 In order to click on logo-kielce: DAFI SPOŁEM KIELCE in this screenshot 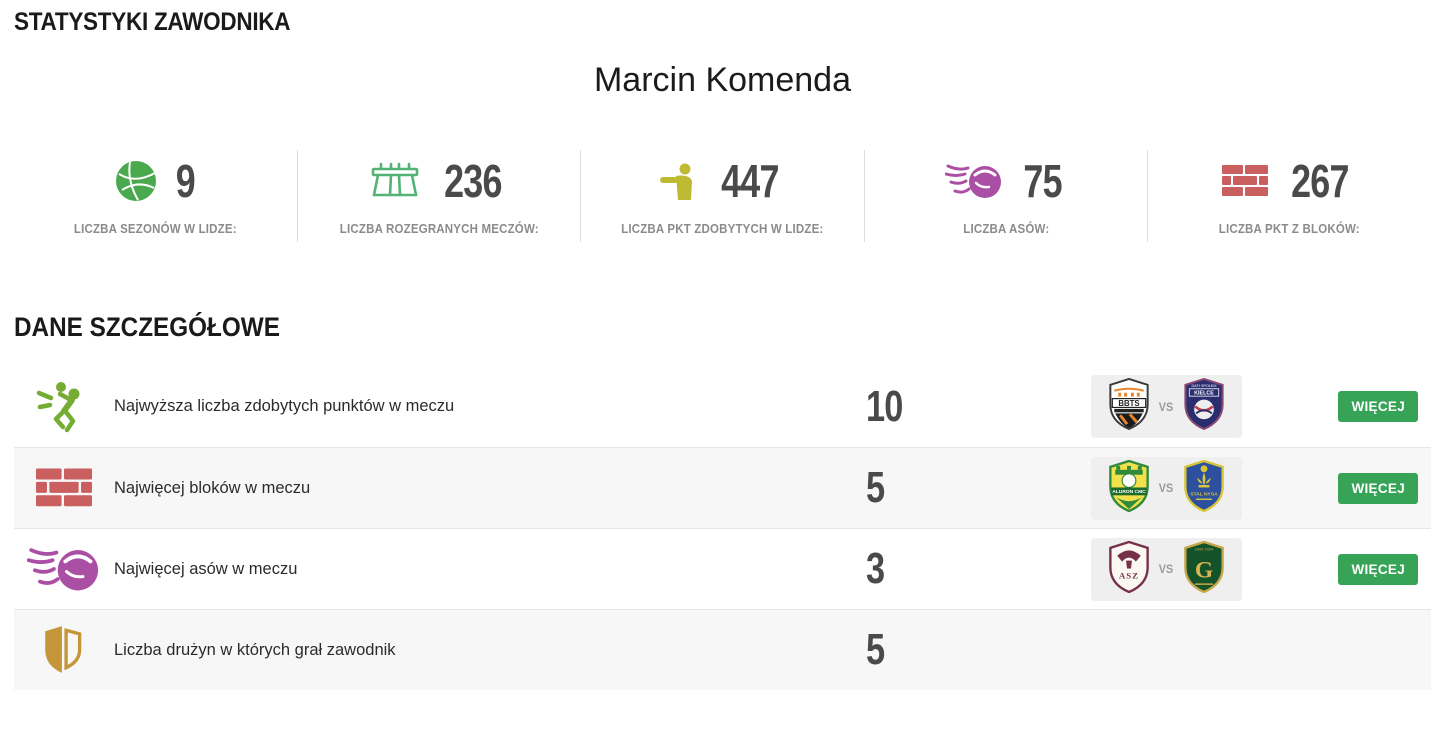, I will do `click(1204, 406)`.